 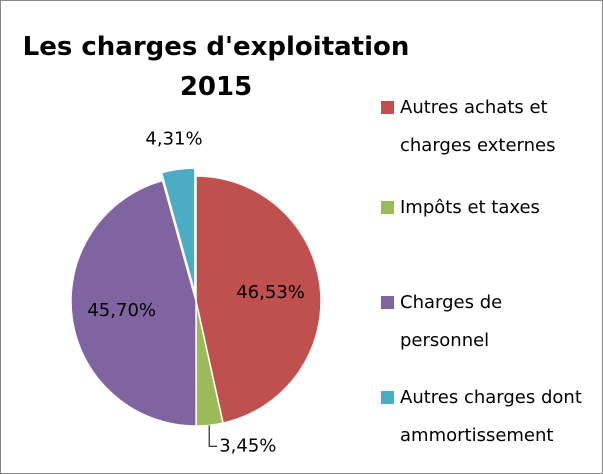 I want to click on data-label: 4,31%, so click(x=173, y=138).